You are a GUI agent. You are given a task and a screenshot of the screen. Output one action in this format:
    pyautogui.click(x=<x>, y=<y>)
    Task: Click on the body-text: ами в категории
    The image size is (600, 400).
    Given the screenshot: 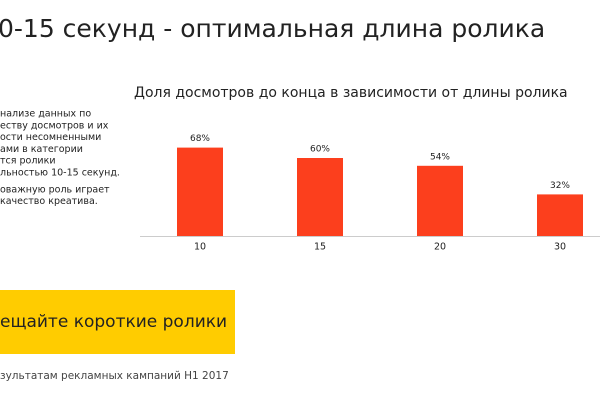 What is the action you would take?
    pyautogui.click(x=41, y=149)
    